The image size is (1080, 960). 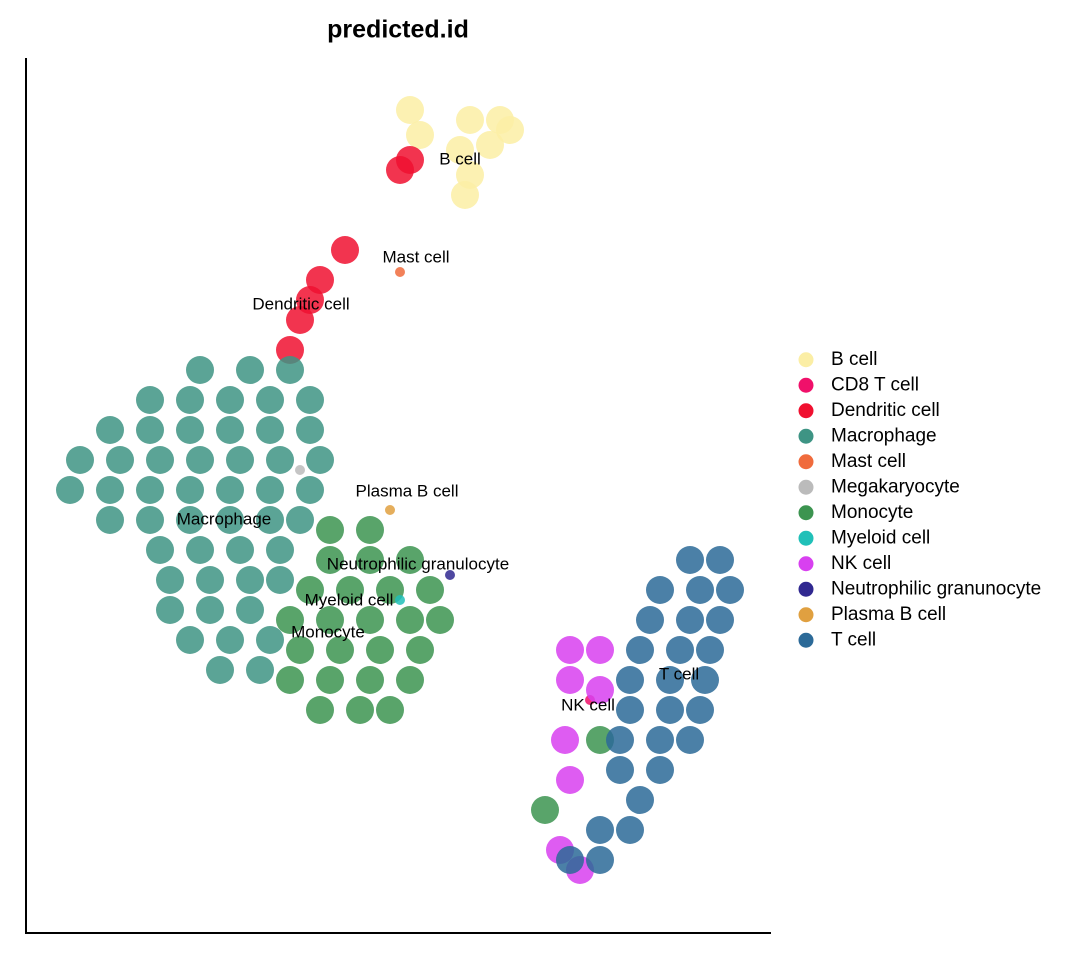 I want to click on cluster-label: B cell, so click(x=460, y=158).